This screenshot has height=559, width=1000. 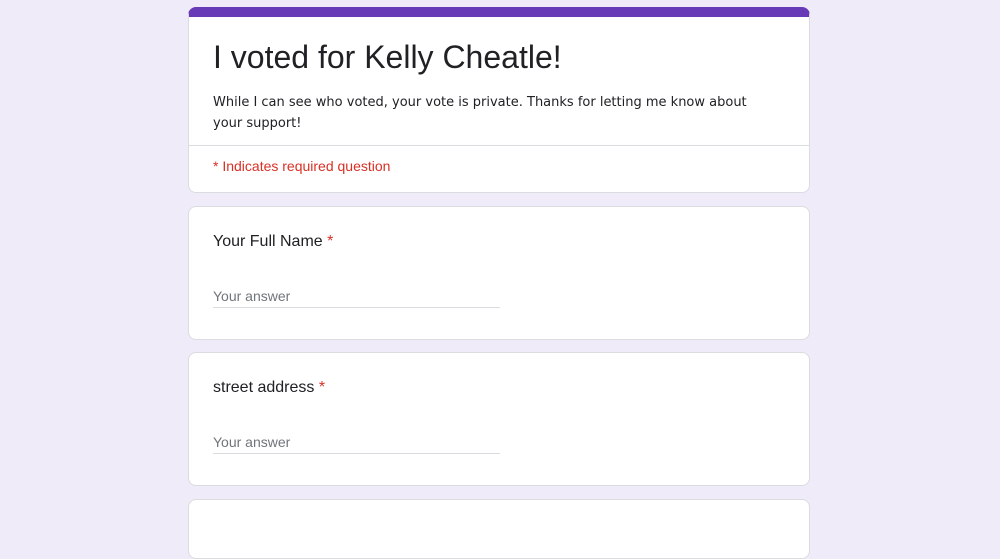 What do you see at coordinates (356, 442) in the screenshot?
I see `street-address-input` at bounding box center [356, 442].